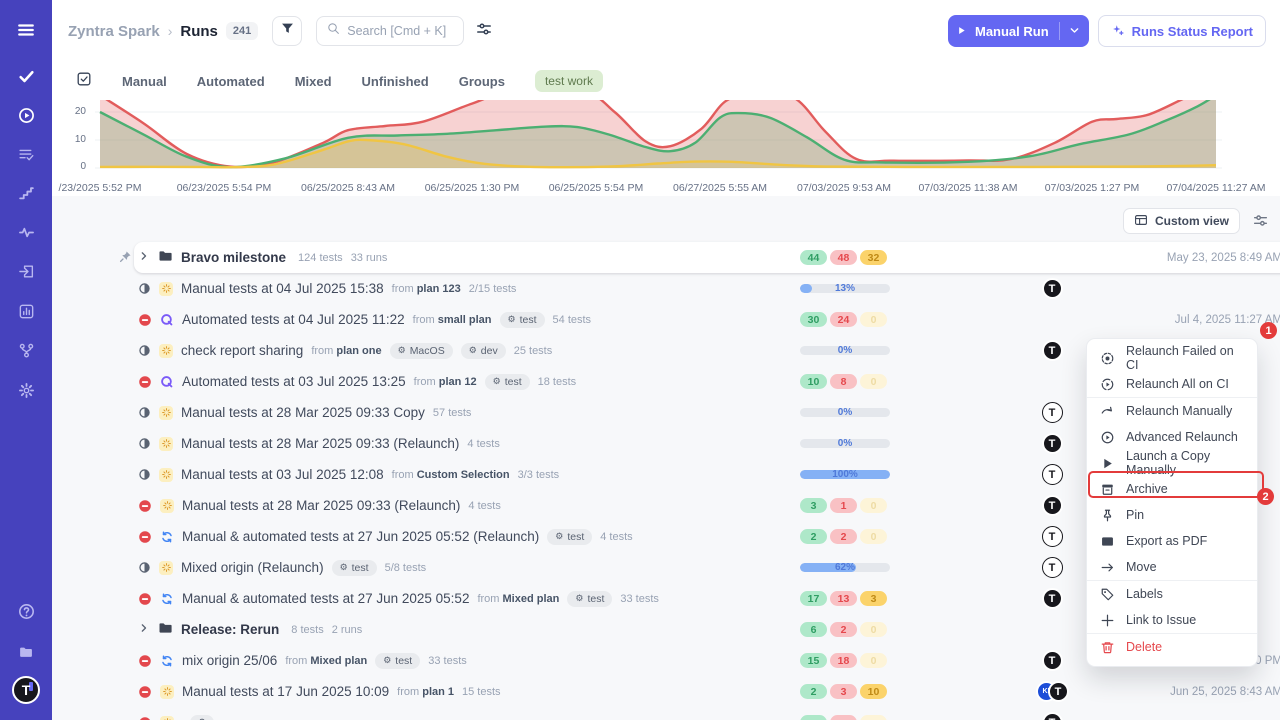 This screenshot has width=1280, height=720. Describe the element at coordinates (287, 31) in the screenshot. I see `filter-button` at that location.